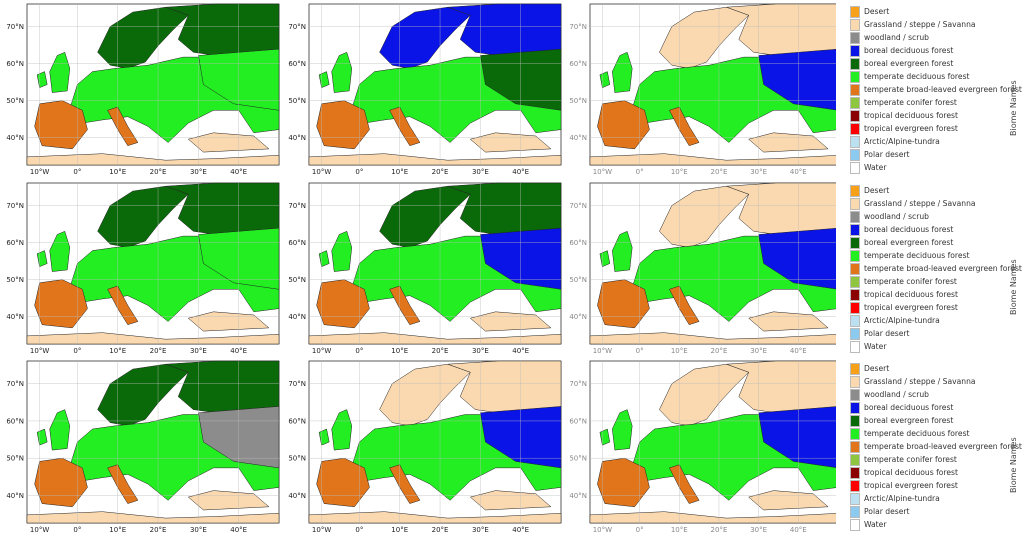 This screenshot has width=1024, height=536. I want to click on legend-label: Grassland / steppe / Savanna, so click(920, 203).